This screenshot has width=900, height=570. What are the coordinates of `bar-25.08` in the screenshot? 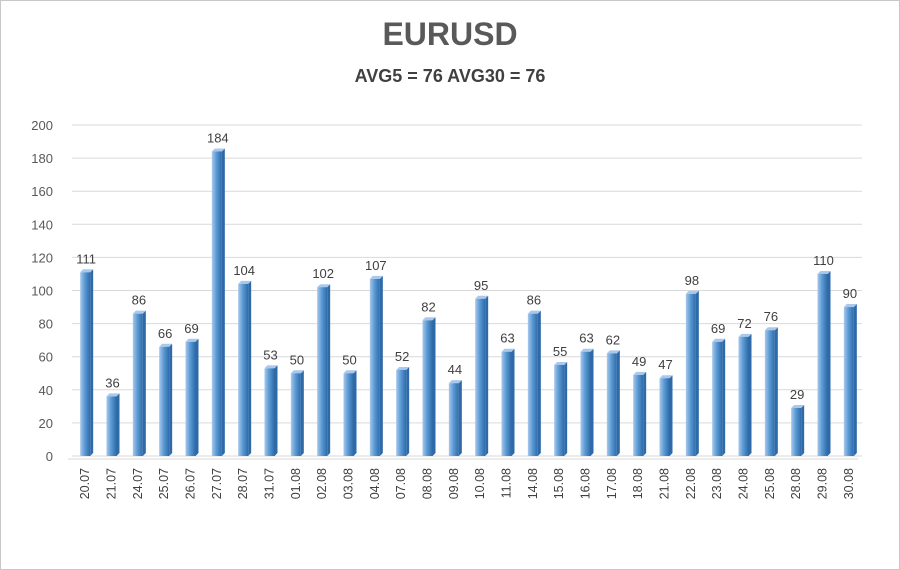 It's located at (771, 391).